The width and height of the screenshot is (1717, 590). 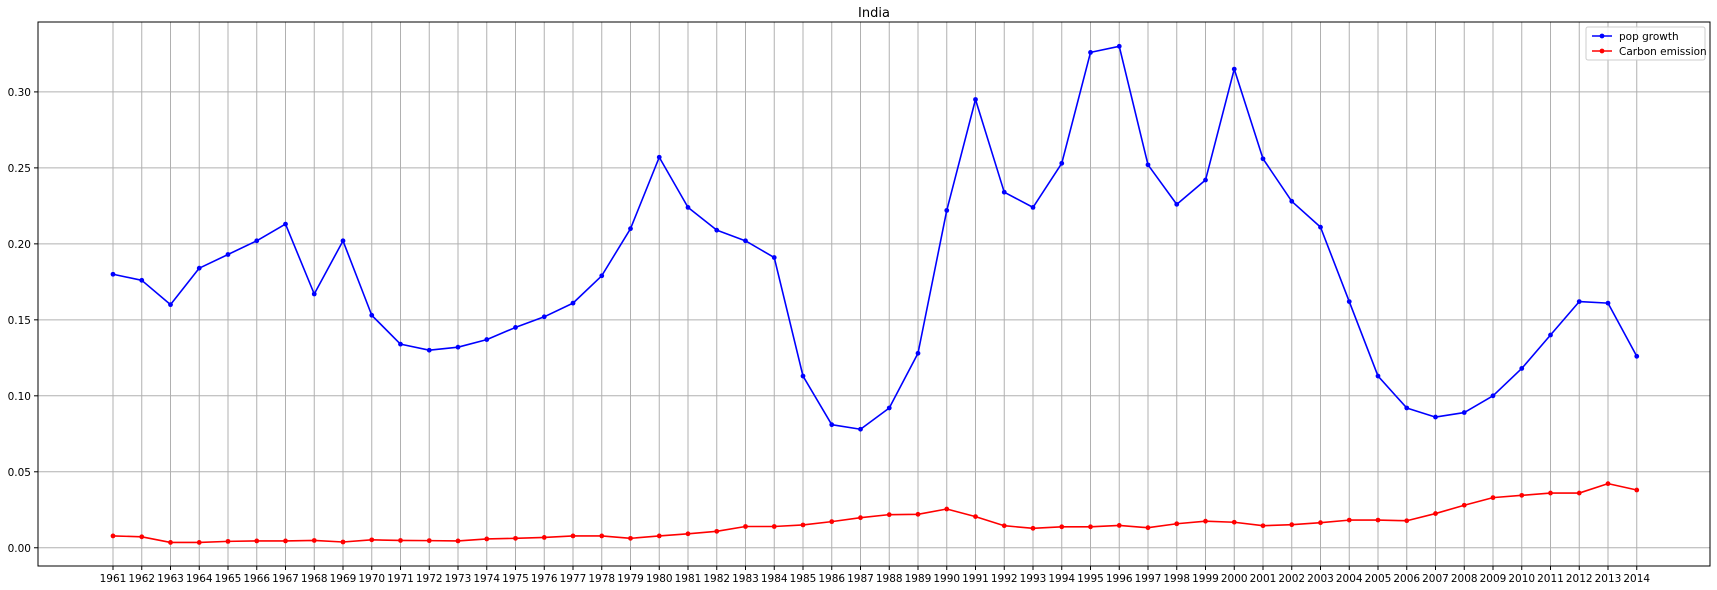 I want to click on y-tick-label: 0.05, so click(x=19, y=473).